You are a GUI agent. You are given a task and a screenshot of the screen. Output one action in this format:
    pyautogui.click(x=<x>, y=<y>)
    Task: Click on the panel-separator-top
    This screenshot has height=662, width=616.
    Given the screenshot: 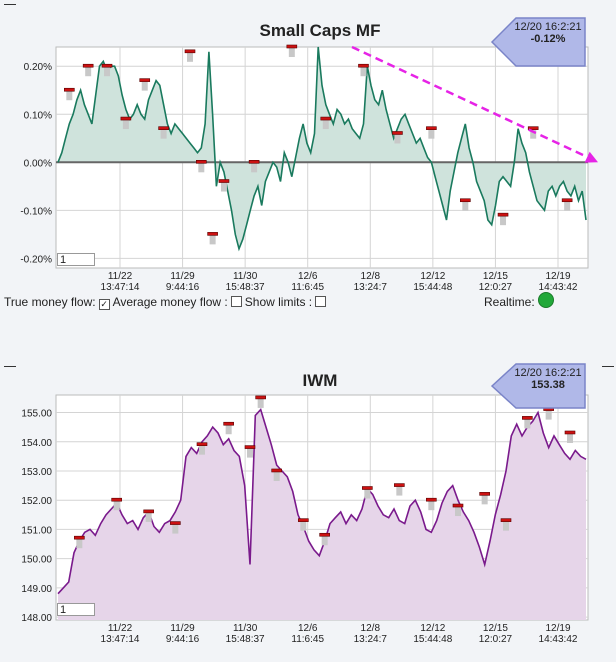 What is the action you would take?
    pyautogui.click(x=10, y=4)
    